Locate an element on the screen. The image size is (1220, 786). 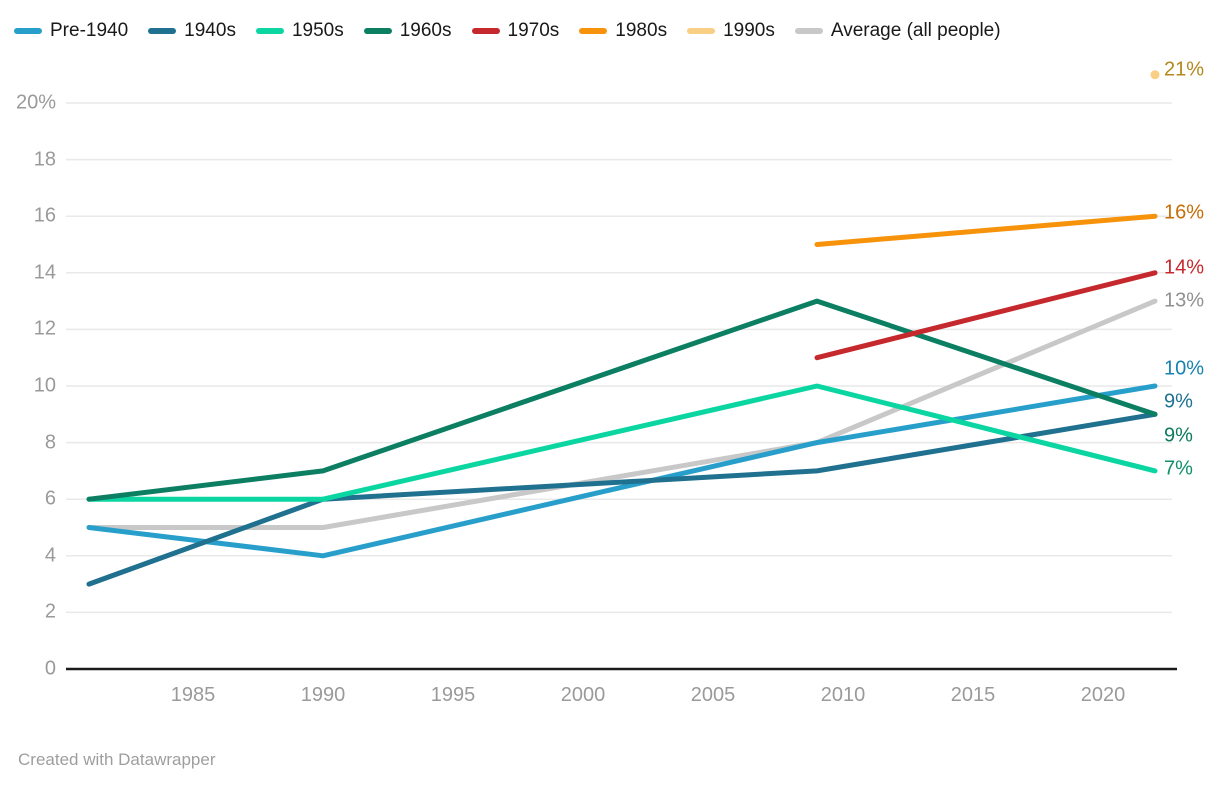
y-tick-label-10: 10 is located at coordinates (44, 385).